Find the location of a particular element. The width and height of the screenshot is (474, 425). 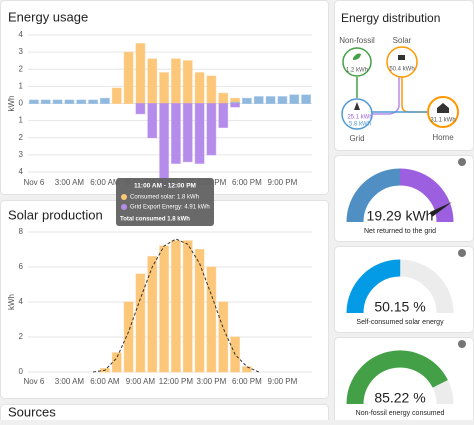

node-value: 31.1 kWh is located at coordinates (442, 121).